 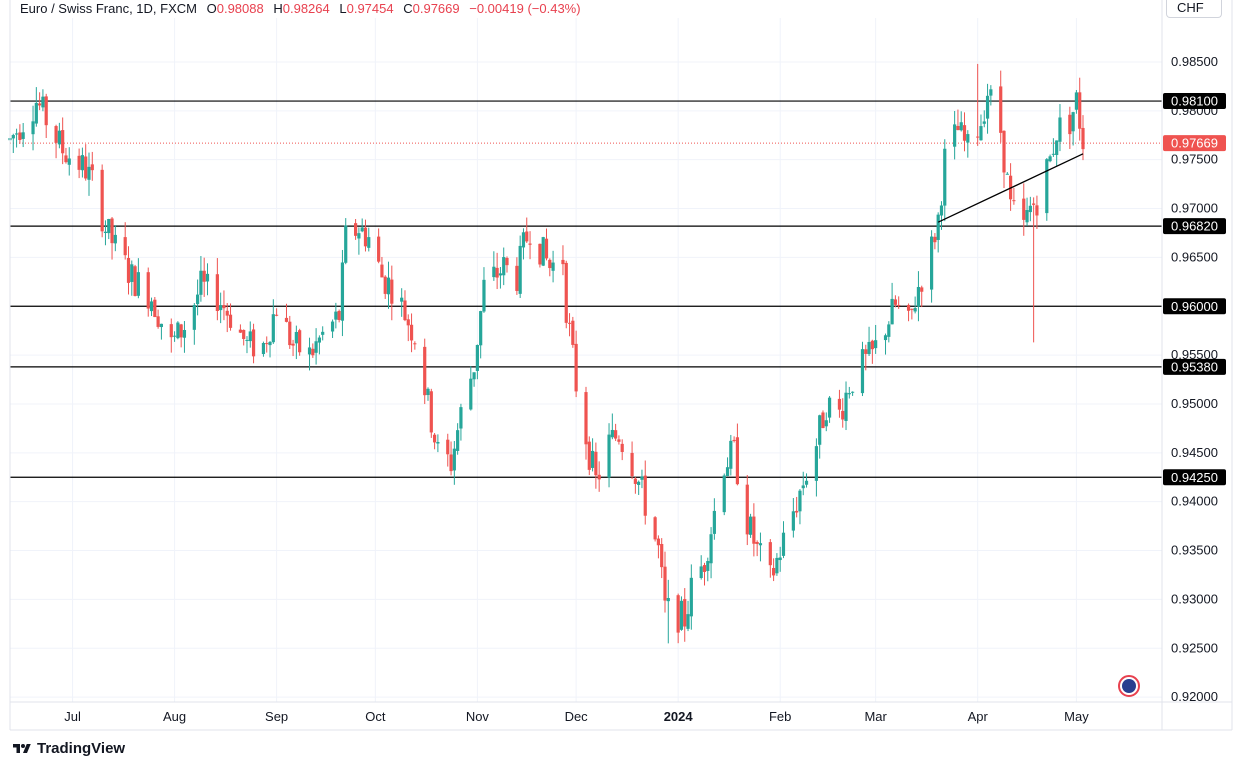 What do you see at coordinates (22, 748) in the screenshot?
I see `tradingview-logo-icon` at bounding box center [22, 748].